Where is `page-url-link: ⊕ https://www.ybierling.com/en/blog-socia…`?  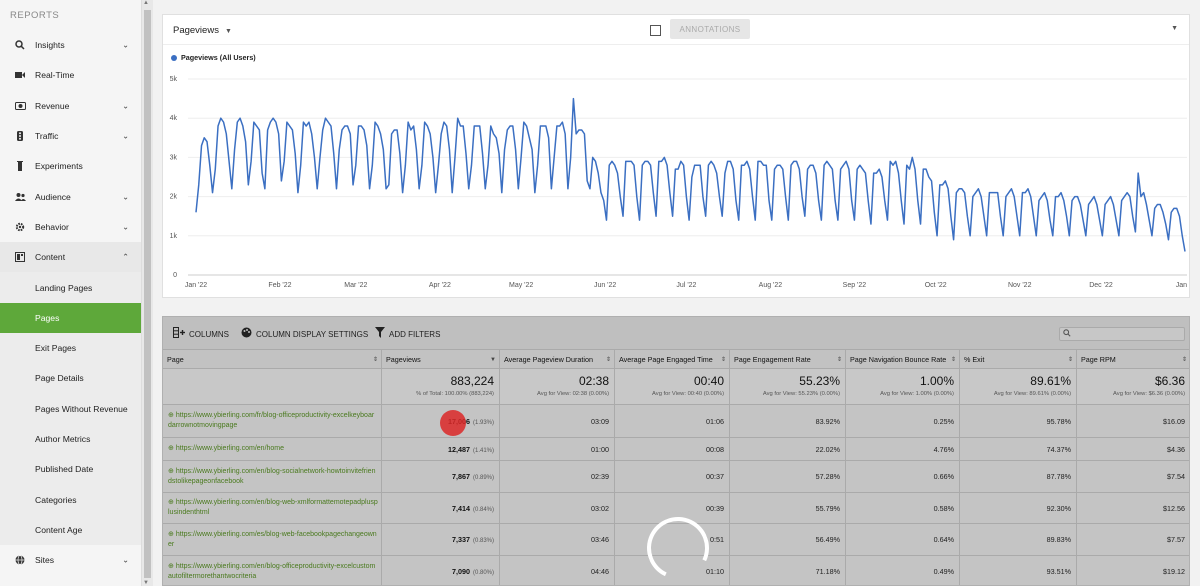 page-url-link: ⊕ https://www.ybierling.com/en/blog-socia… is located at coordinates (273, 477).